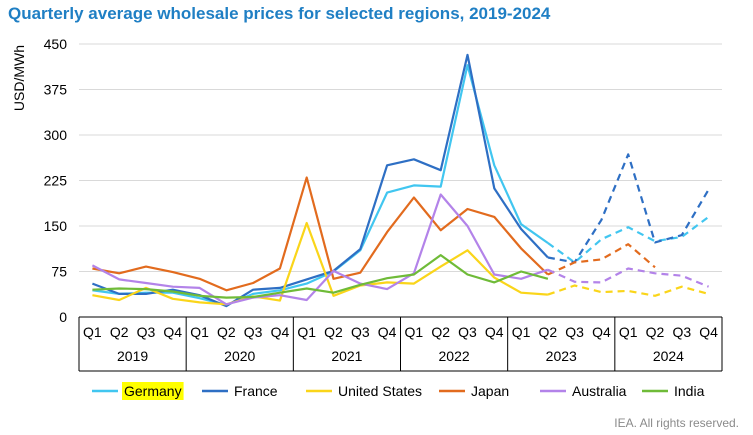  Describe the element at coordinates (490, 391) in the screenshot. I see `legend-label-japan: Japan` at that location.